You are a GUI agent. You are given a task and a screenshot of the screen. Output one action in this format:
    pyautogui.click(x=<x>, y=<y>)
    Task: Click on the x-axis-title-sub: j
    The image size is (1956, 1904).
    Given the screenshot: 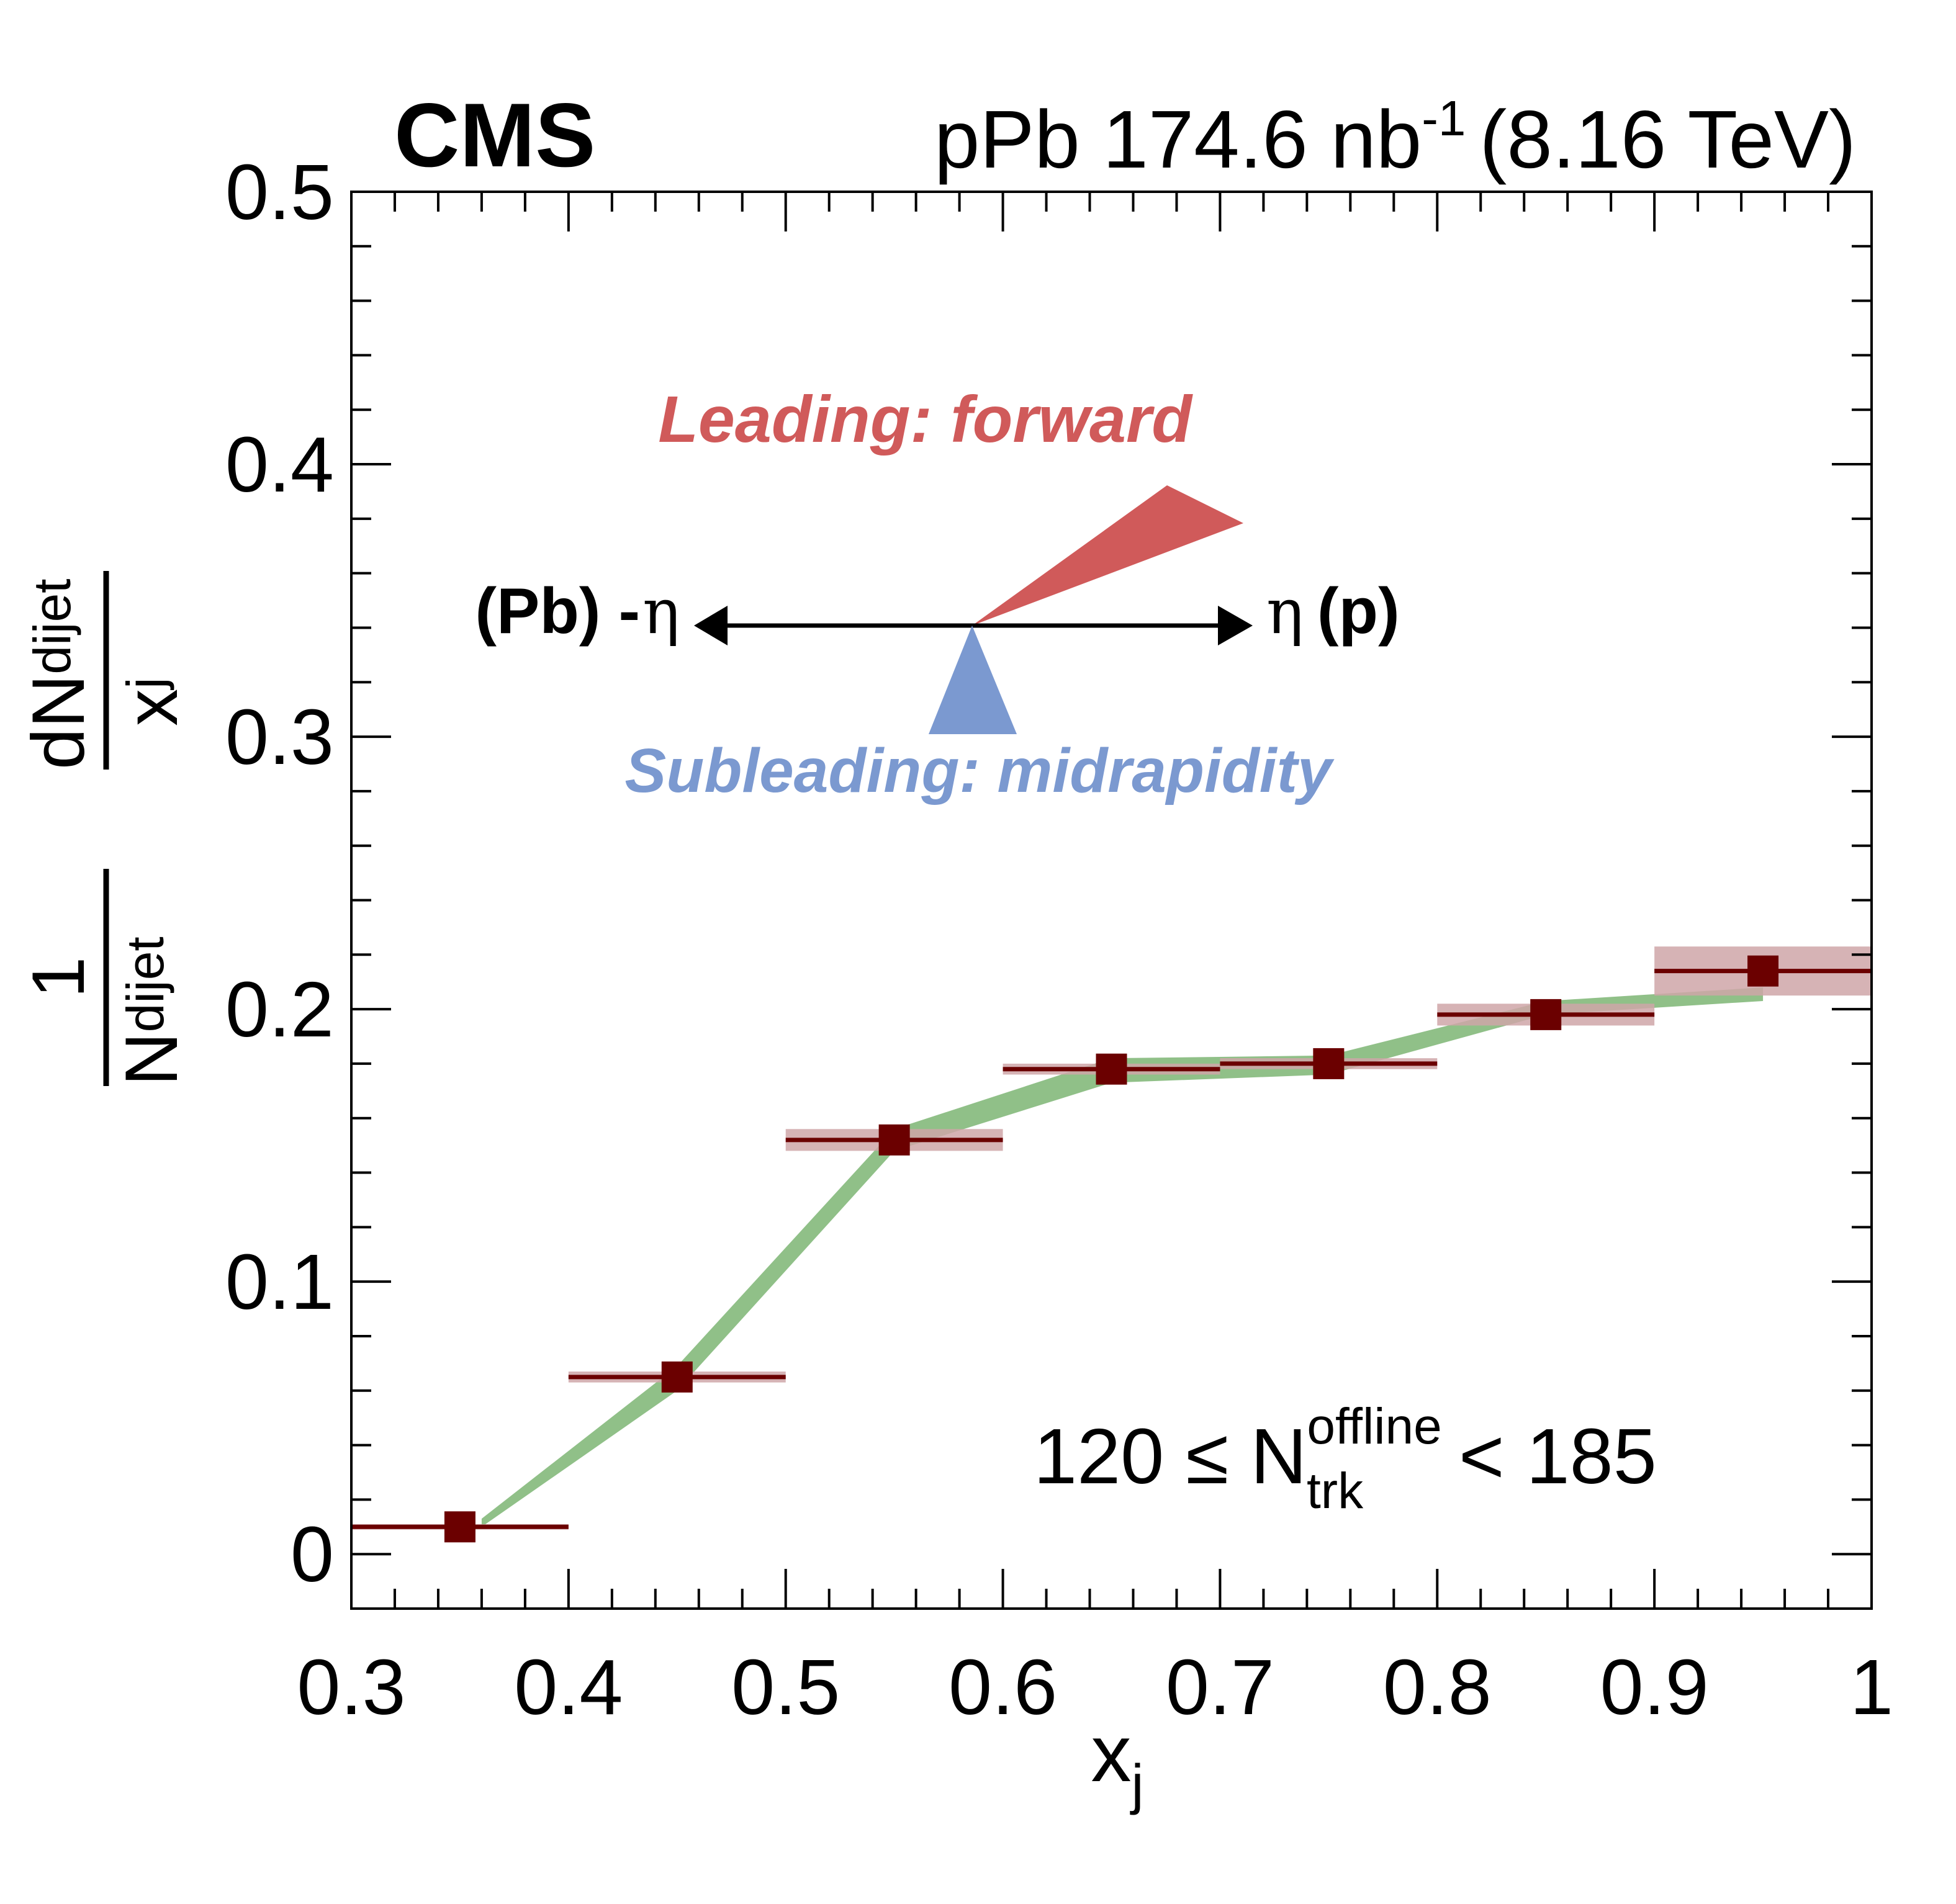 What is the action you would take?
    pyautogui.click(x=1137, y=1785)
    